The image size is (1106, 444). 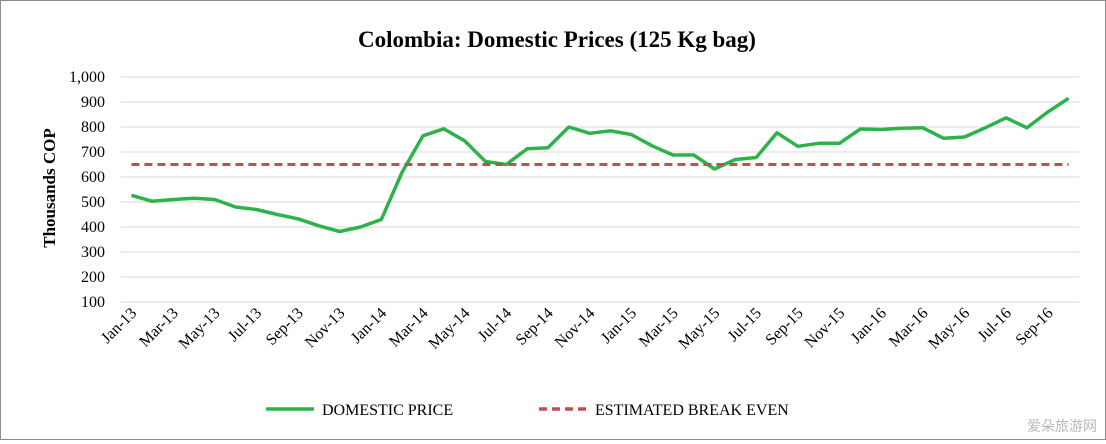 I want to click on y-tick-label-900: 900, so click(x=93, y=102).